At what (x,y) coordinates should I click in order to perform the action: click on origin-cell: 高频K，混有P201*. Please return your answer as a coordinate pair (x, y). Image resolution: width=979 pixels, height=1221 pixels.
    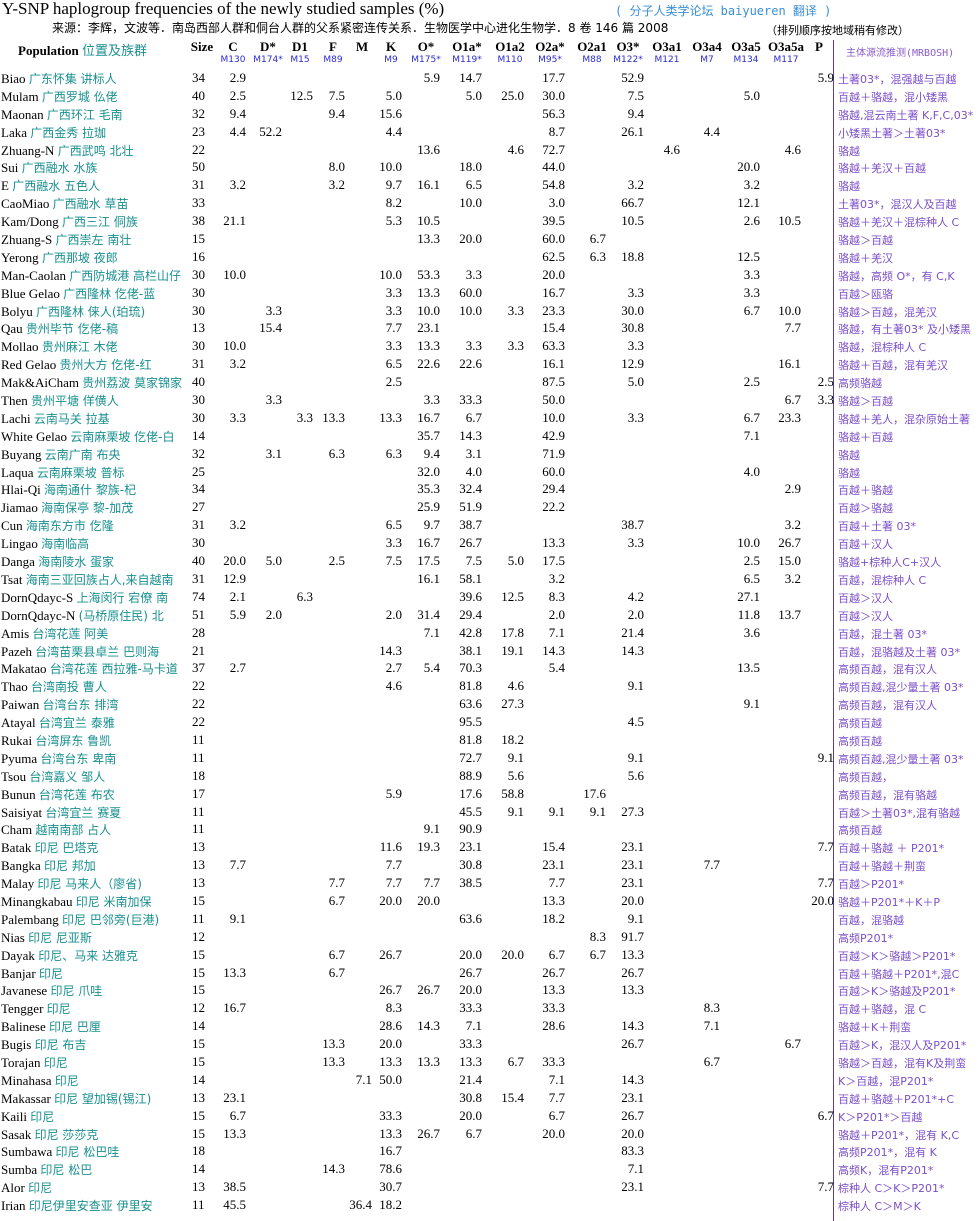
    Looking at the image, I should click on (886, 1171).